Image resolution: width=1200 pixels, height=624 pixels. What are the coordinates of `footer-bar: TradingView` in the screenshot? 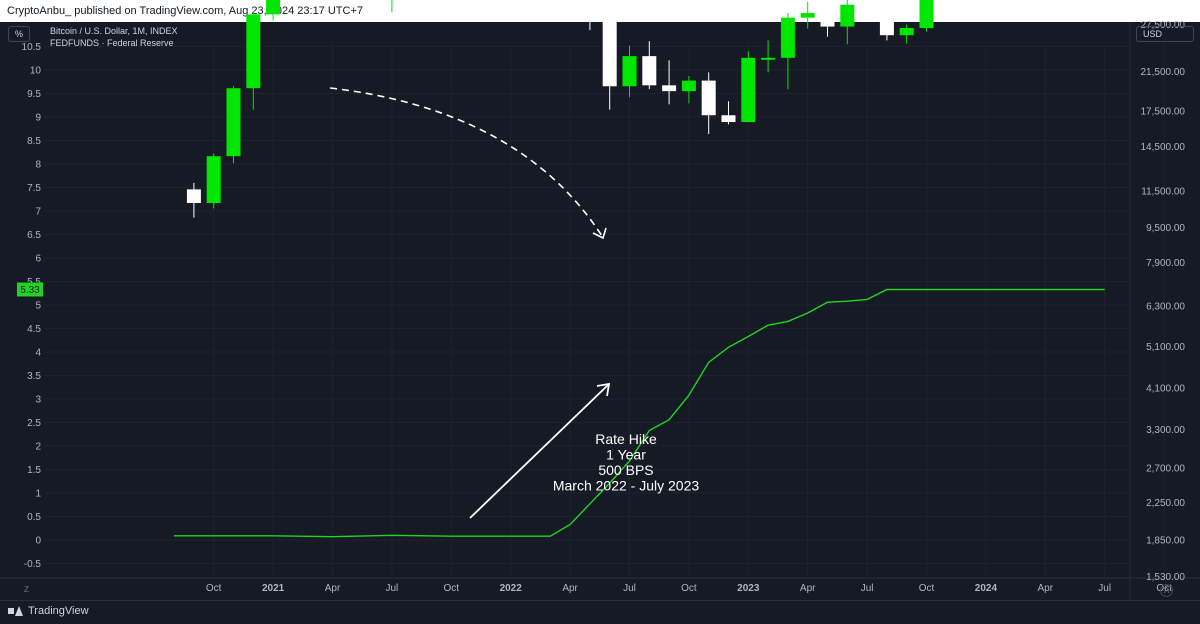 It's located at (600, 612).